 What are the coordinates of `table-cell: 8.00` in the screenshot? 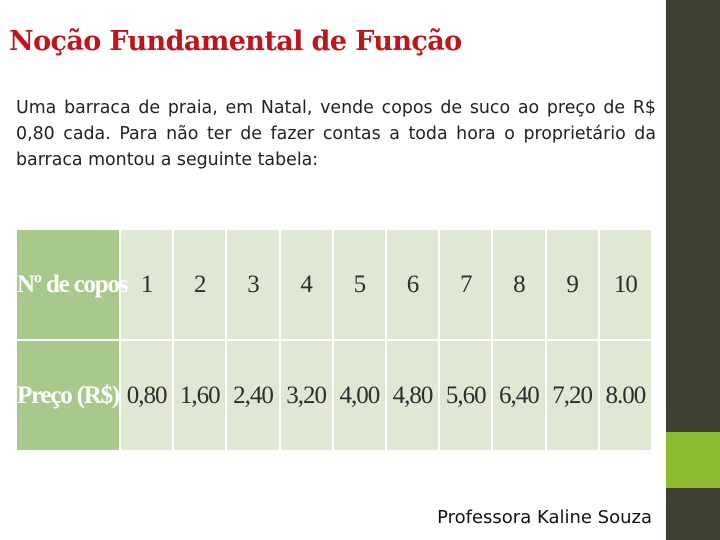 It's located at (625, 395).